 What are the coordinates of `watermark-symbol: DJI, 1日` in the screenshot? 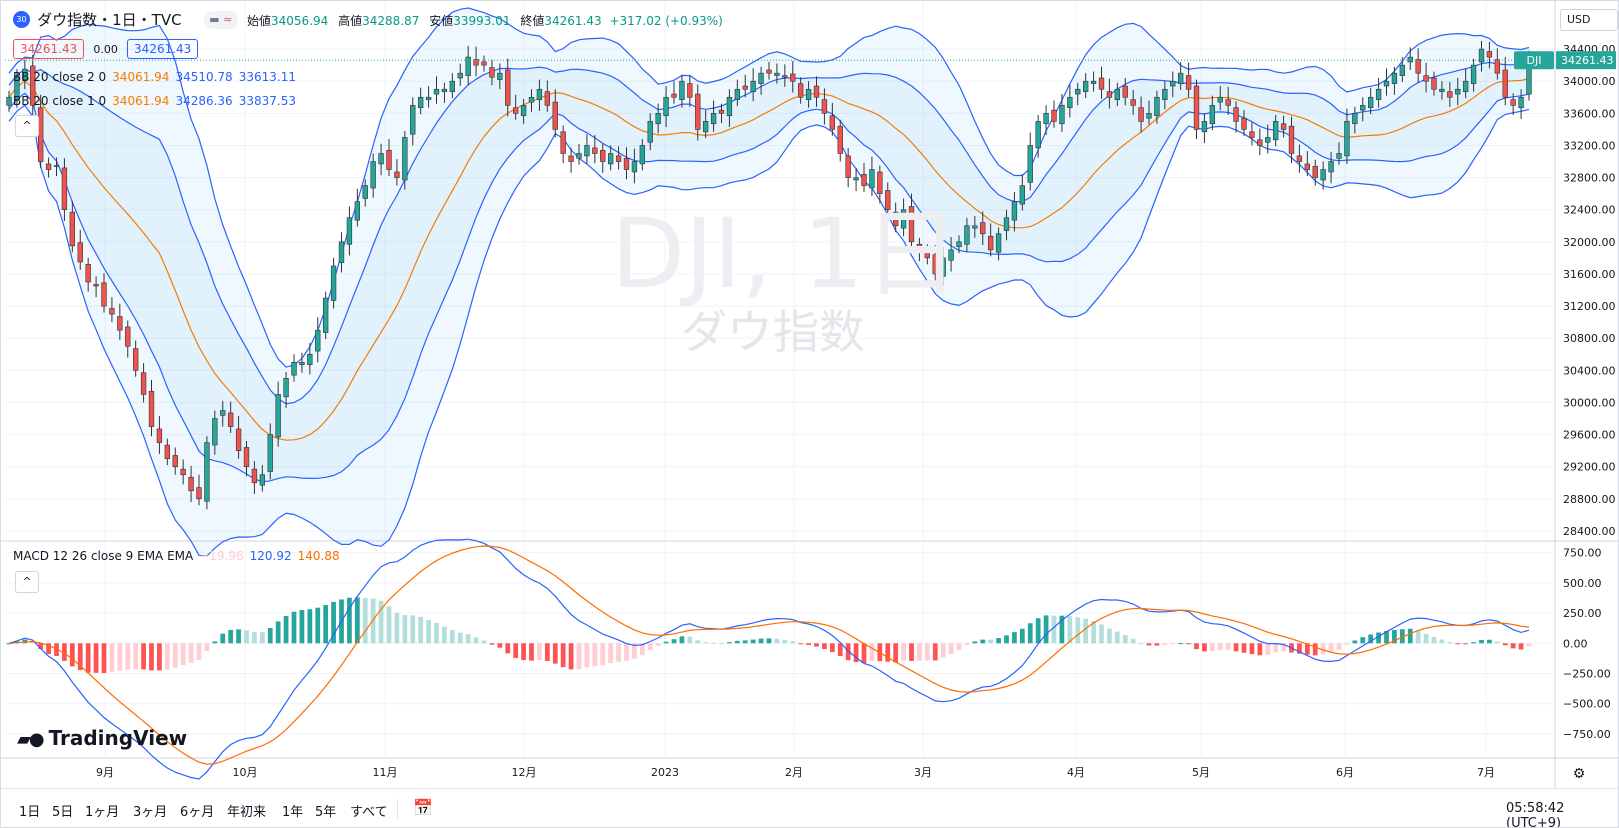 It's located at (785, 254).